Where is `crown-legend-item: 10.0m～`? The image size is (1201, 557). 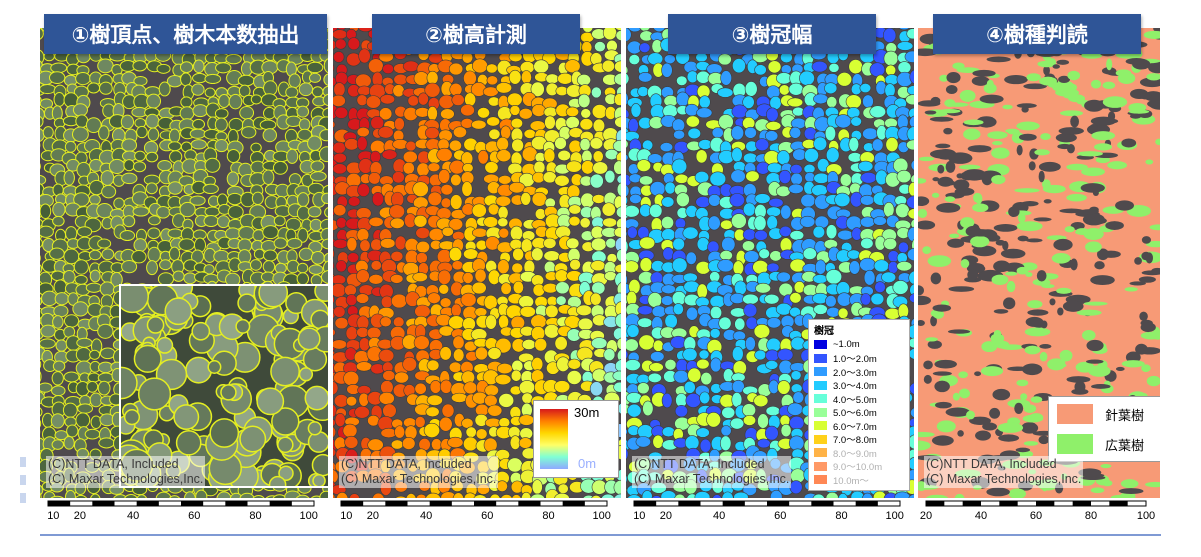
crown-legend-item: 10.0m～ is located at coordinates (859, 480).